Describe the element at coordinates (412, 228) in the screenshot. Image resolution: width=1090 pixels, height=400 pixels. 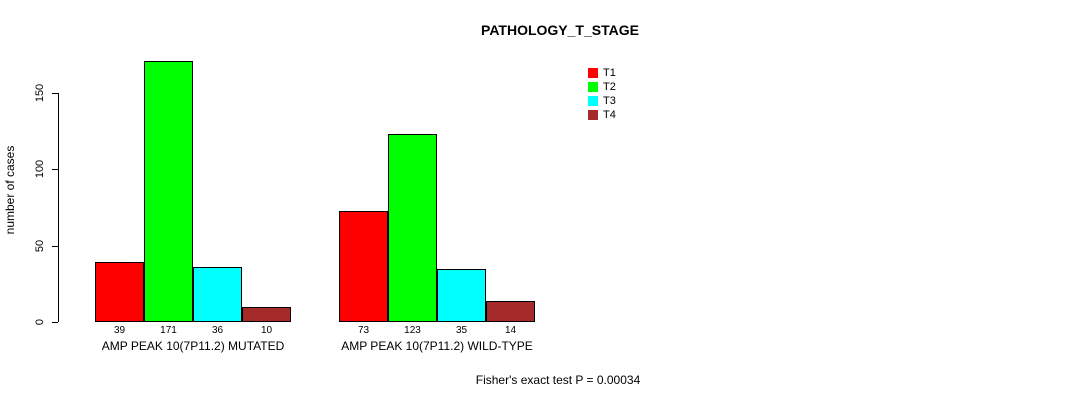
I see `bar-t2-group2` at that location.